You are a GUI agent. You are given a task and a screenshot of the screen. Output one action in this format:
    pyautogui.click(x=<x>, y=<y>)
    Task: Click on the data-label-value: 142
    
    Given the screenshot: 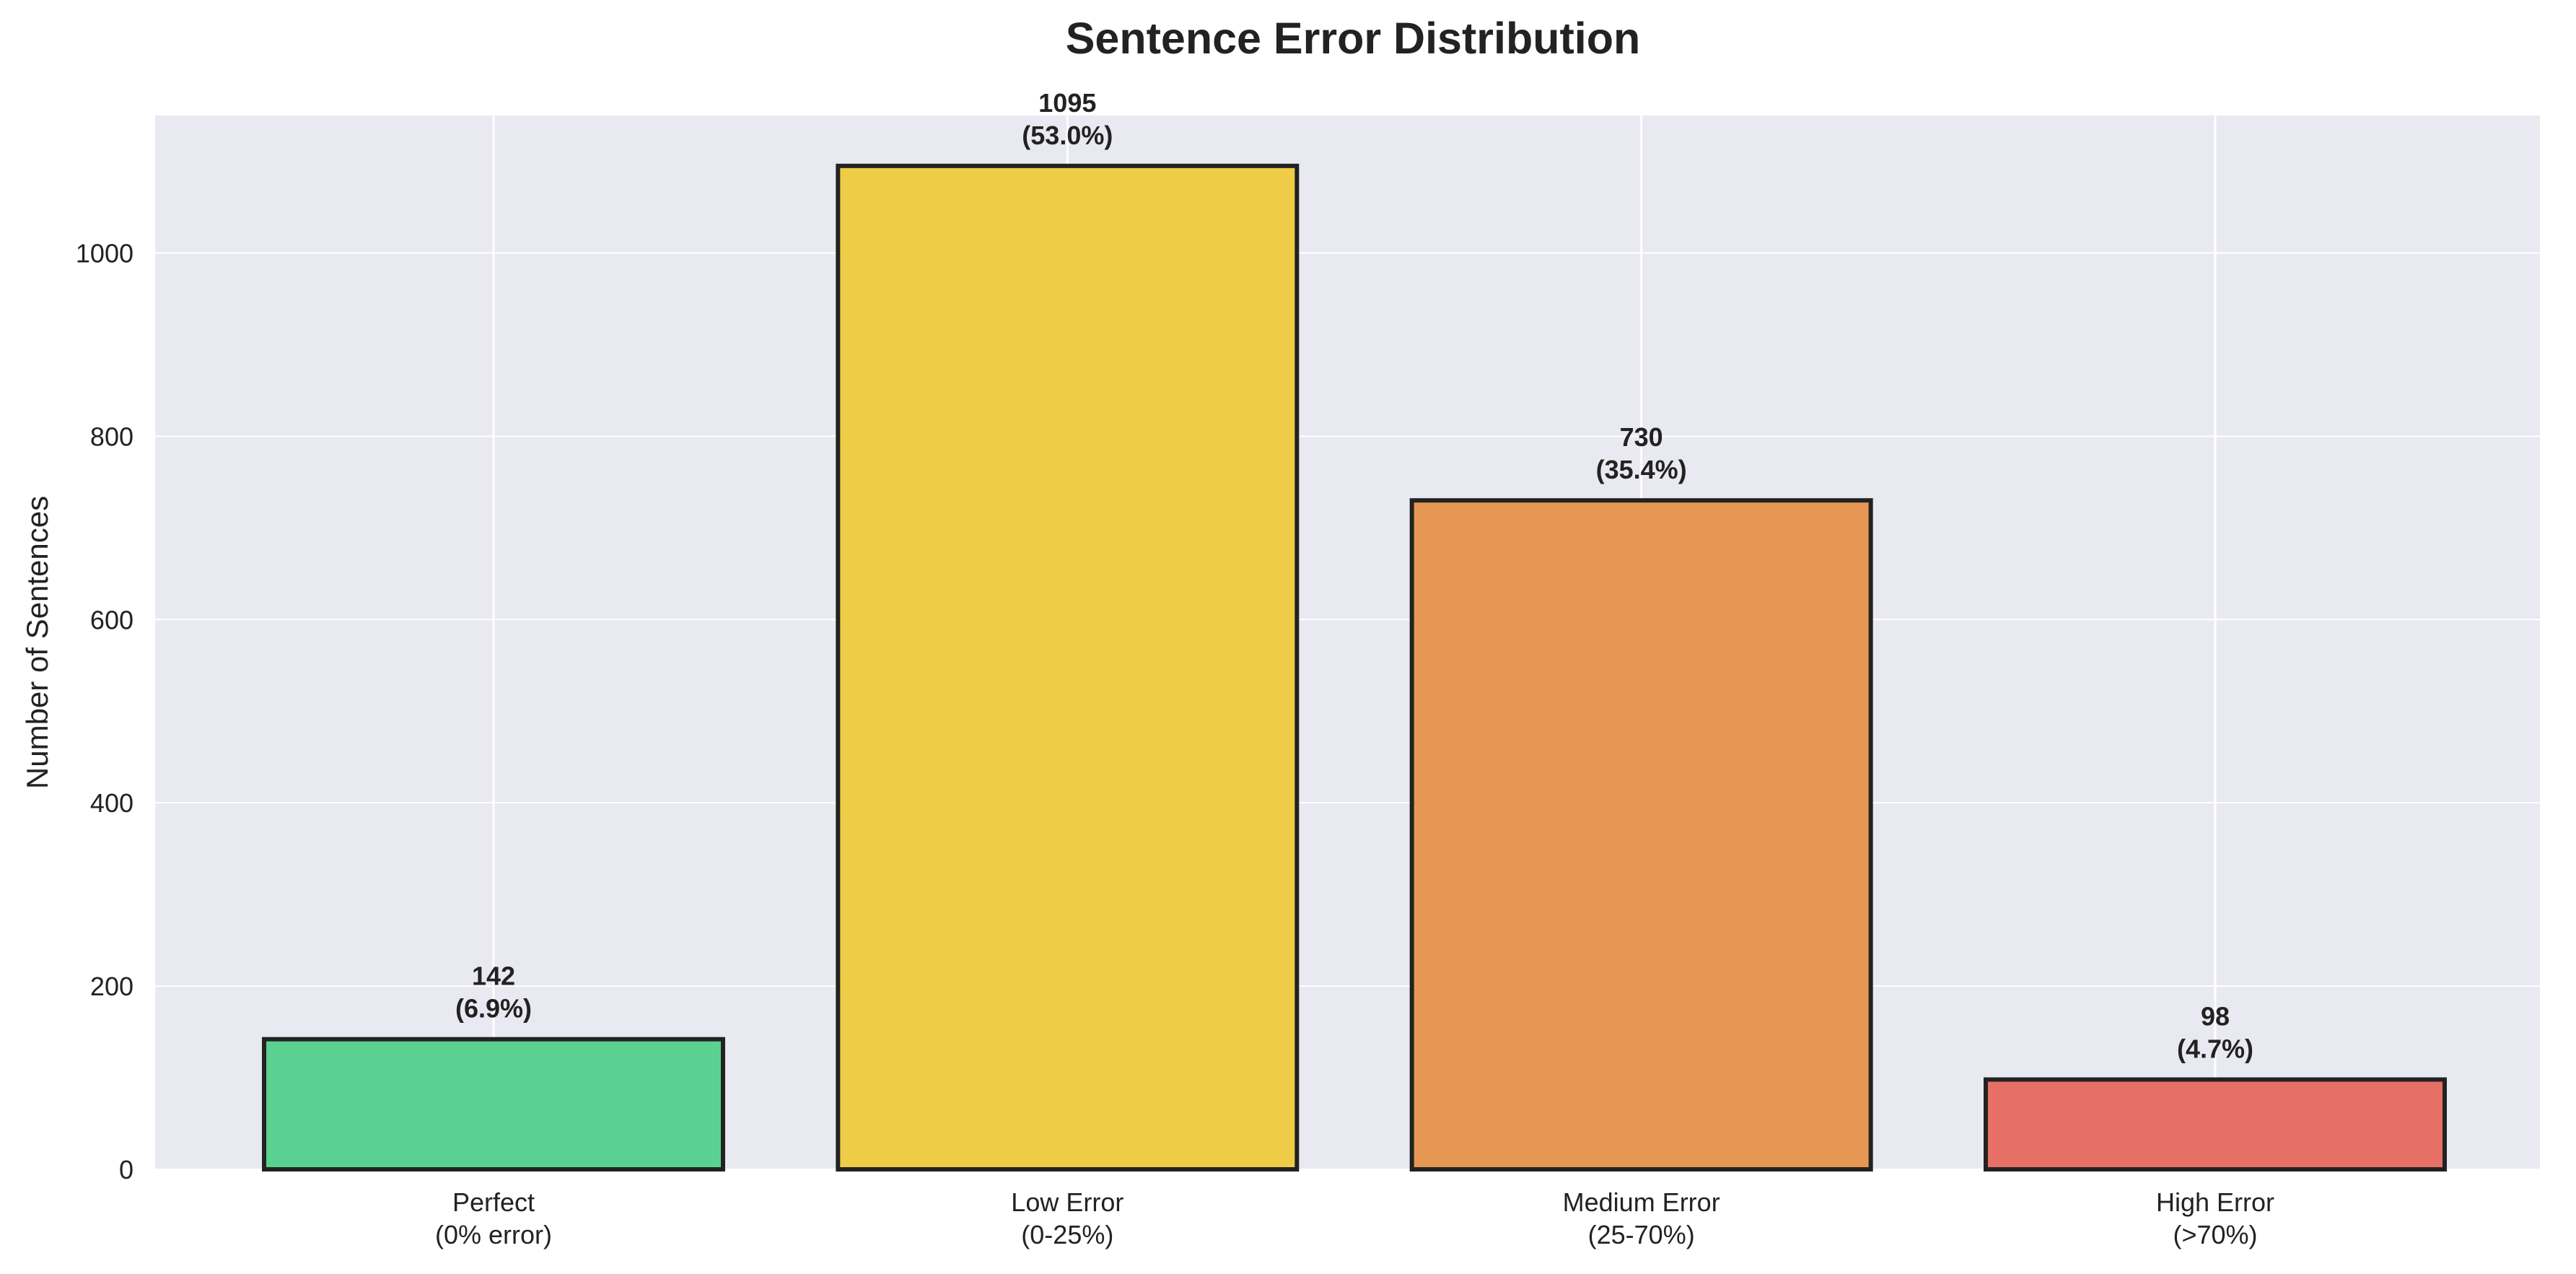 What is the action you would take?
    pyautogui.click(x=493, y=976)
    